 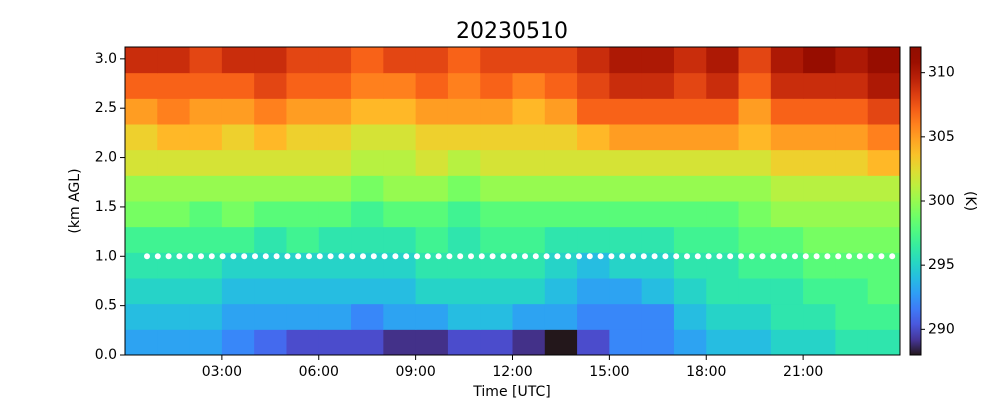 I want to click on chart-title: 20230510, so click(x=512, y=31).